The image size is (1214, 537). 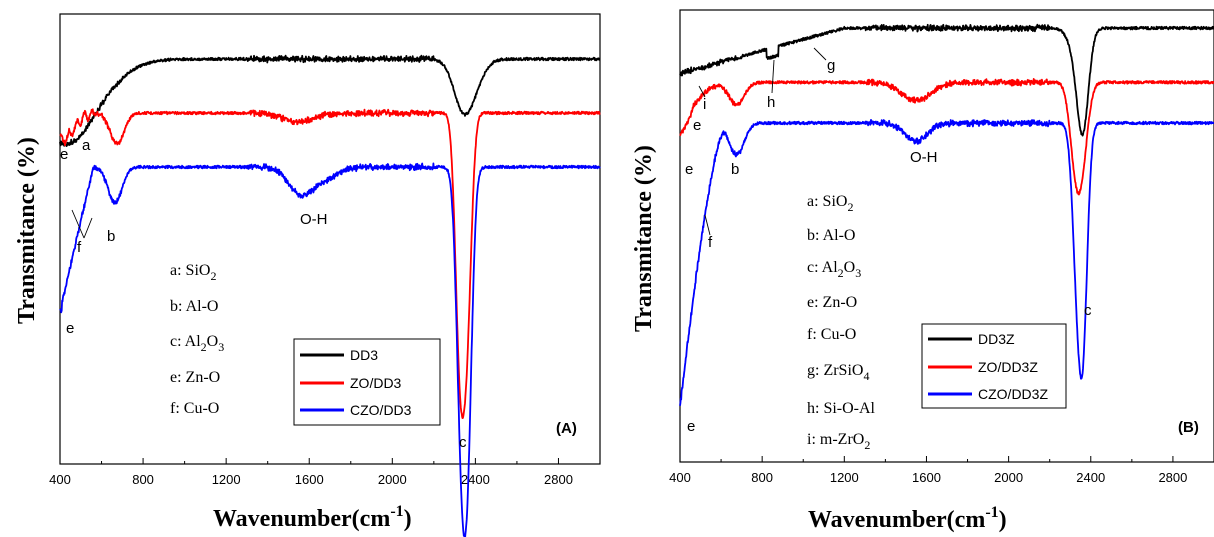 I want to click on key-f-b: f: Cu-O, so click(x=831, y=334).